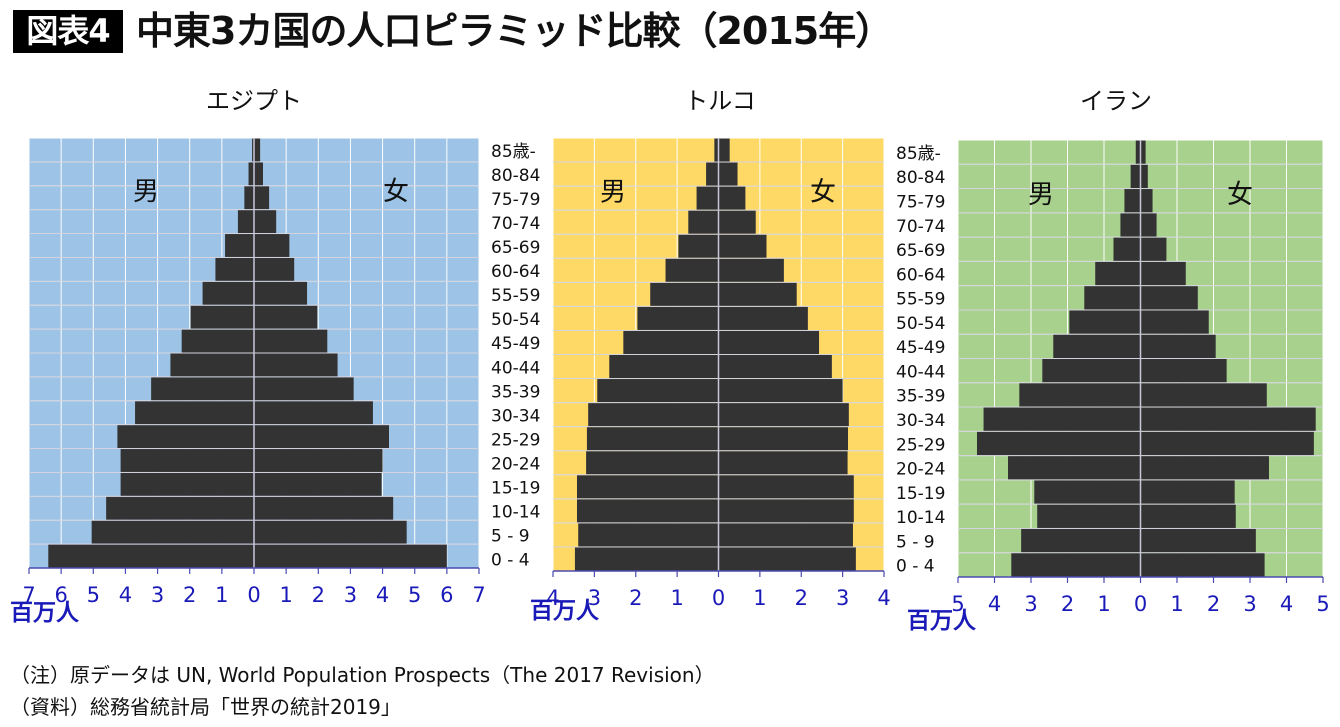 This screenshot has width=1340, height=727. Describe the element at coordinates (1041, 195) in the screenshot. I see `male-label: 男` at that location.